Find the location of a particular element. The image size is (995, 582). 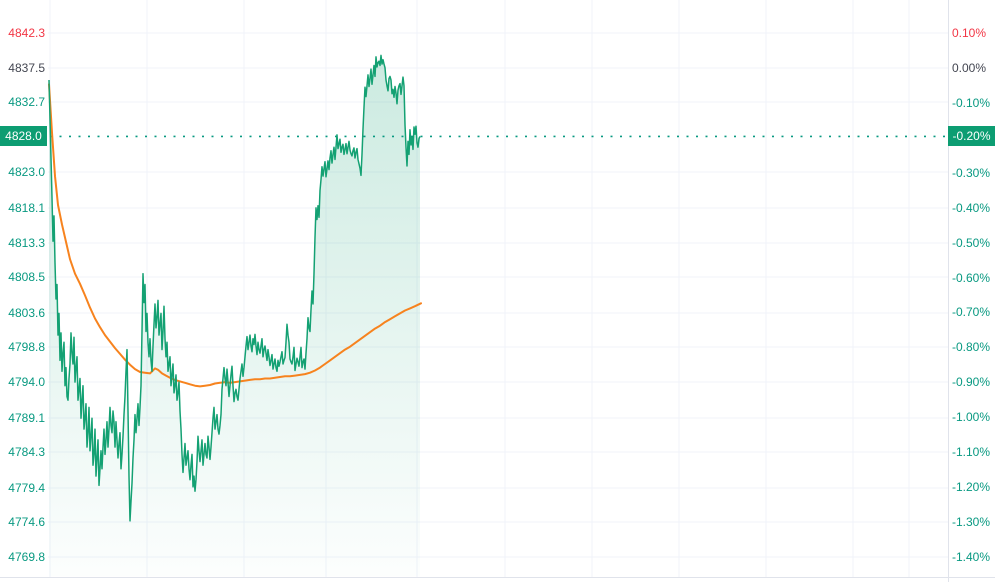

right-axis-tick: -0.40% is located at coordinates (971, 207).